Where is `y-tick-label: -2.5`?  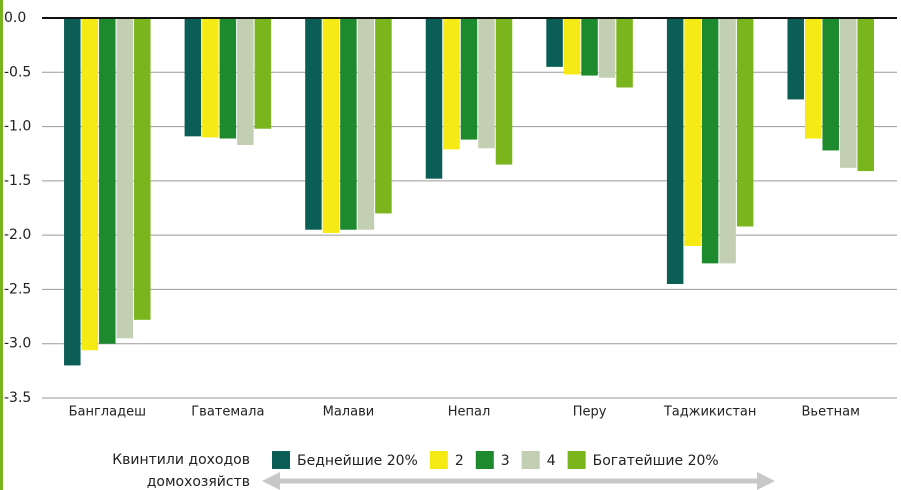
y-tick-label: -2.5 is located at coordinates (17, 289).